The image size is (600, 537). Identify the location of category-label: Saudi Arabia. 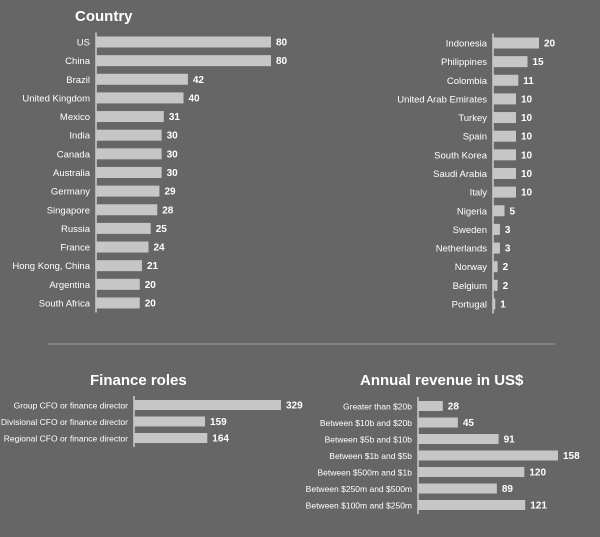
(460, 174).